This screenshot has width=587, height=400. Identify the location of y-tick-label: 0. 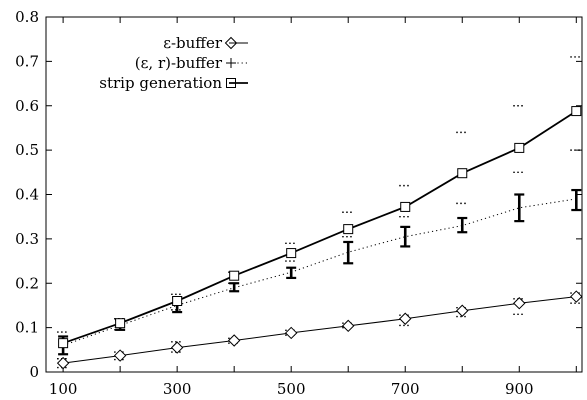
(34, 372).